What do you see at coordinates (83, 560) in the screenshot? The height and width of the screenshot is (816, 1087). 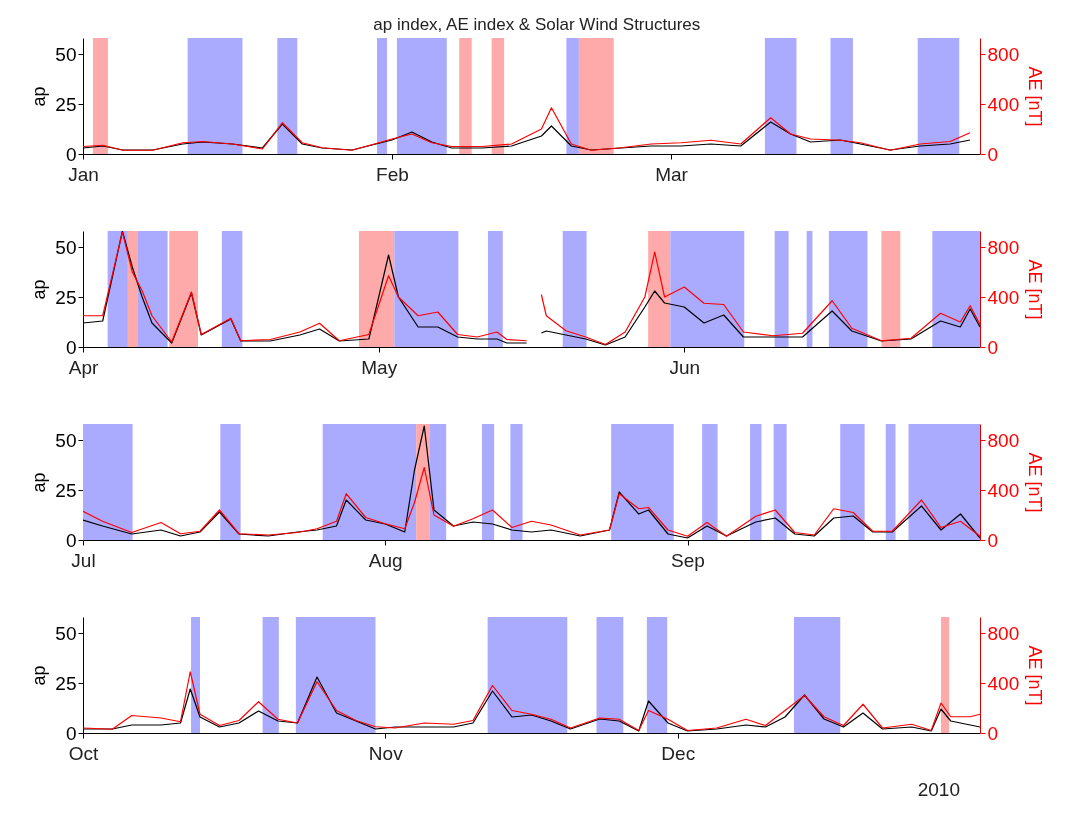 I see `x-tick-label: Jul` at bounding box center [83, 560].